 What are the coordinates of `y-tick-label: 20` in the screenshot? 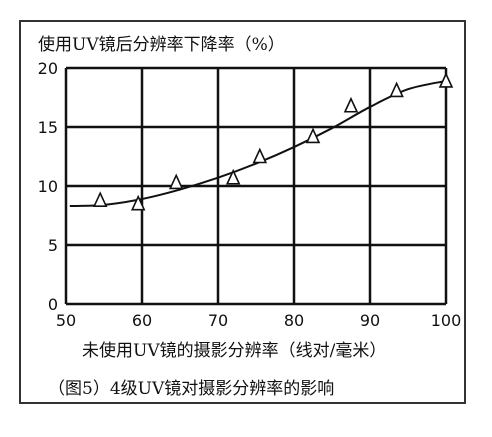 It's located at (48, 68).